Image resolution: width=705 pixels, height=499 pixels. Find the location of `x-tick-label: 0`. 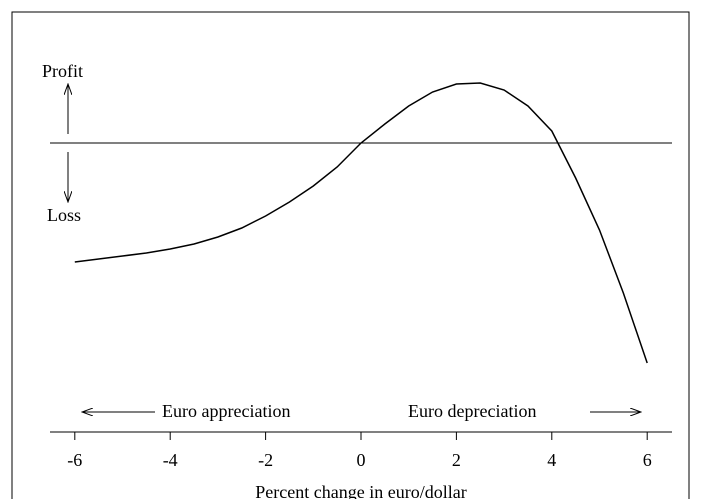

x-tick-label: 0 is located at coordinates (361, 460).